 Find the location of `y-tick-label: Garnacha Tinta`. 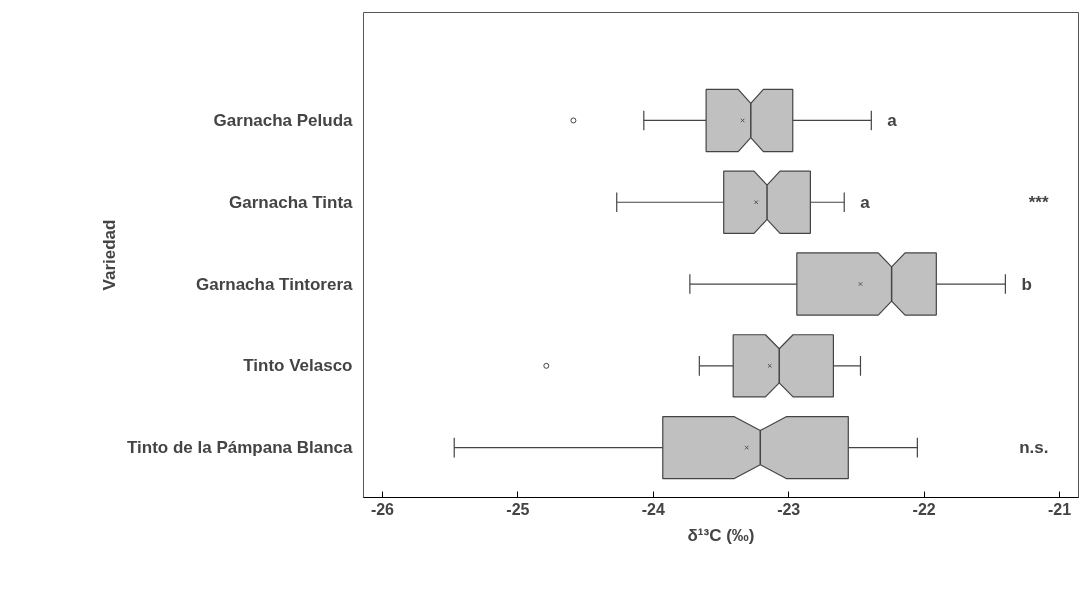

y-tick-label: Garnacha Tinta is located at coordinates (291, 202).